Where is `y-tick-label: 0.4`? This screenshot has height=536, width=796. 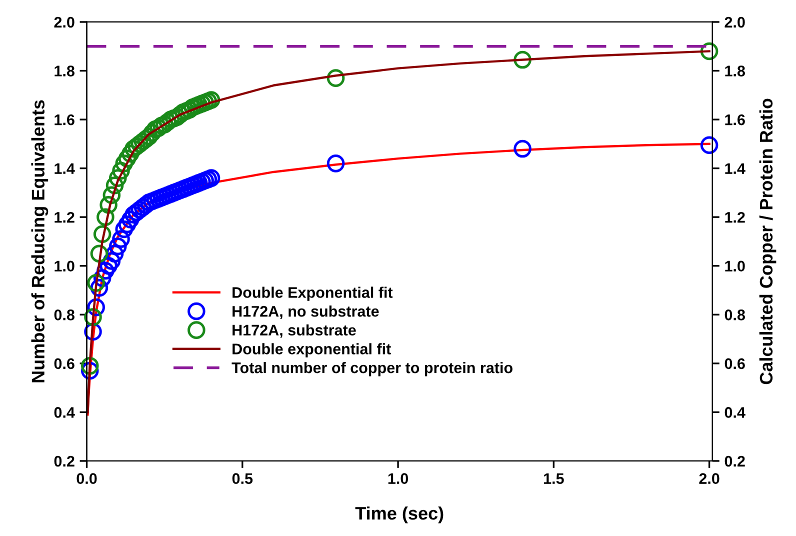
y-tick-label: 0.4 is located at coordinates (64, 412).